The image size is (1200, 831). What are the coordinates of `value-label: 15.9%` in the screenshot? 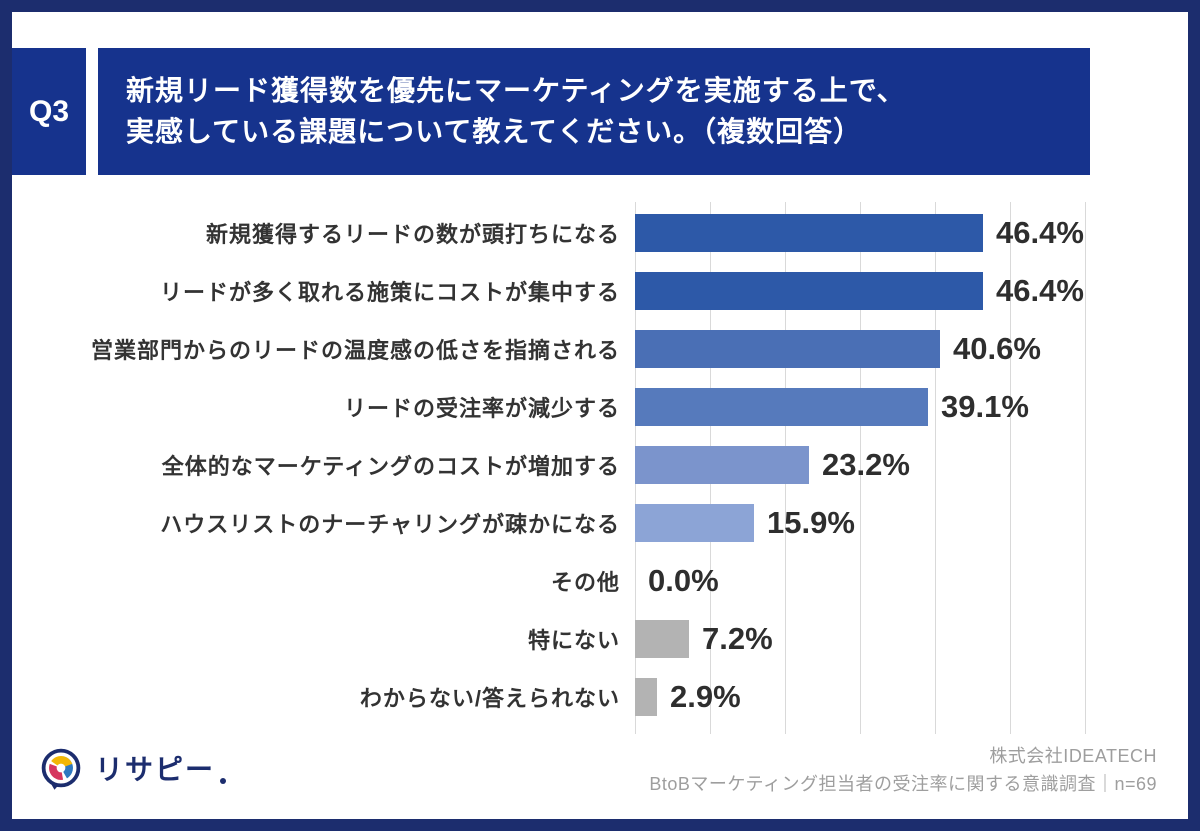 It's located at (811, 522).